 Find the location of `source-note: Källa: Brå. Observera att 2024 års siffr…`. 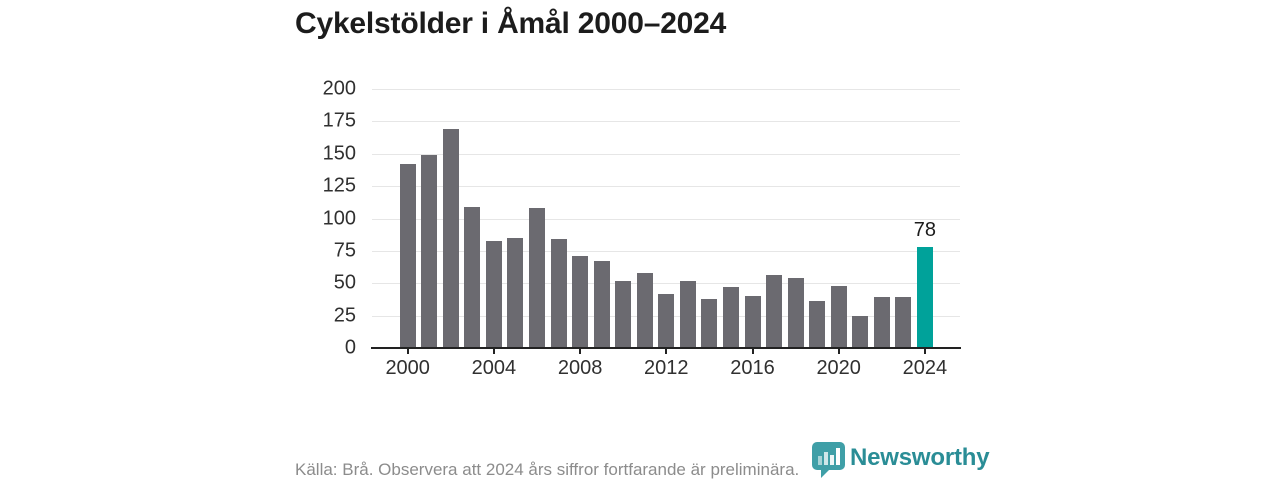

source-note: Källa: Brå. Observera att 2024 års siffr… is located at coordinates (547, 469).